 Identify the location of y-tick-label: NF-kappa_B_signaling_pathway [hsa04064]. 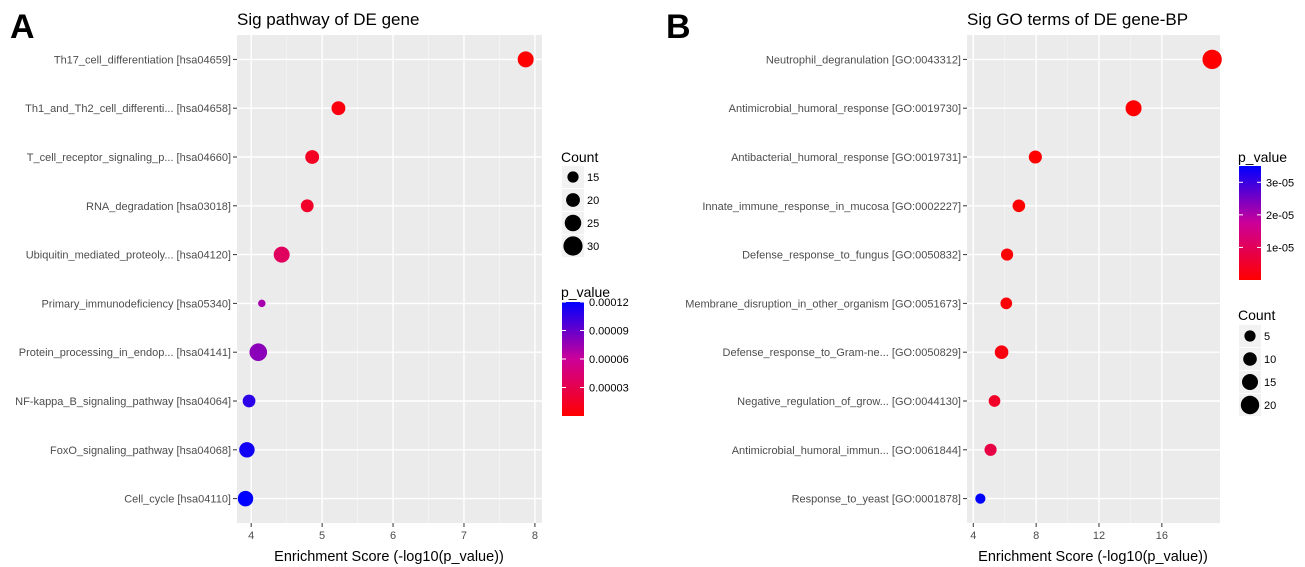
(123, 402).